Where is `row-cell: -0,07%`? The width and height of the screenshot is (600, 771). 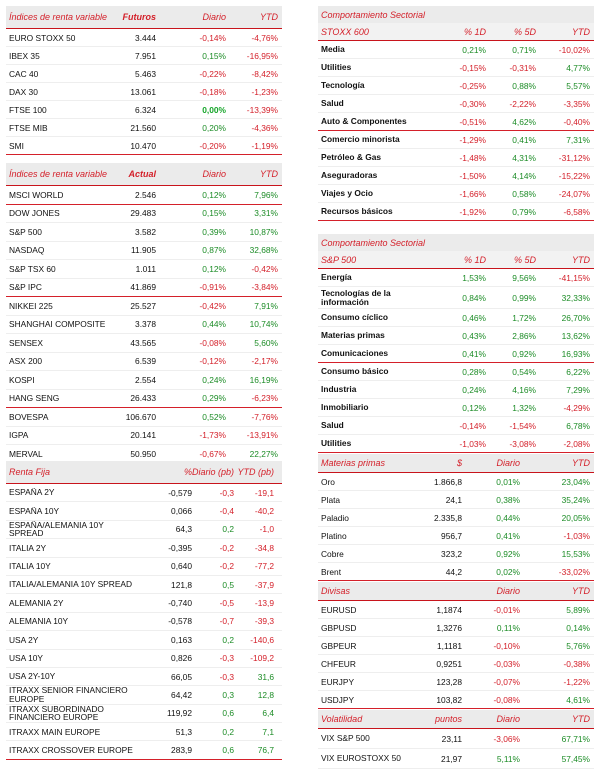
row-cell: -0,07% is located at coordinates (506, 681).